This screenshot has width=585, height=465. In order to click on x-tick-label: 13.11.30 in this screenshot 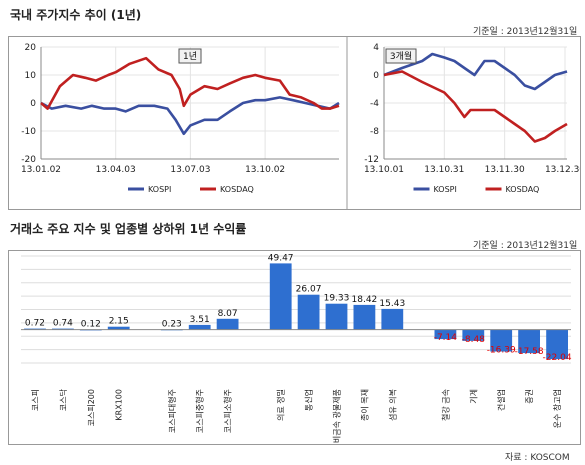, I will do `click(505, 170)`.